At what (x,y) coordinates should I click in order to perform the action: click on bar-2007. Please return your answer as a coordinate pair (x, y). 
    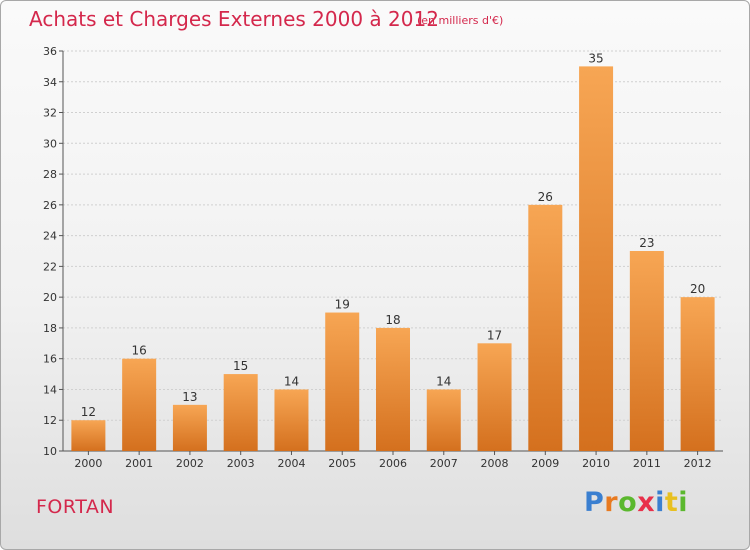
    Looking at the image, I should click on (443, 420).